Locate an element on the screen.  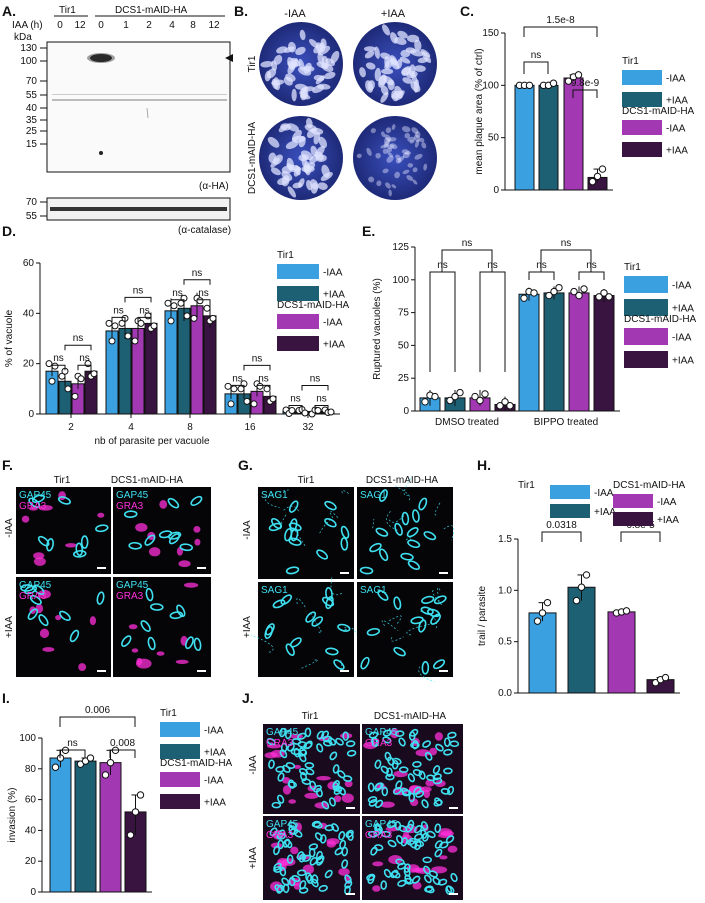
y-axis-label: % of vacuole is located at coordinates (9, 338).